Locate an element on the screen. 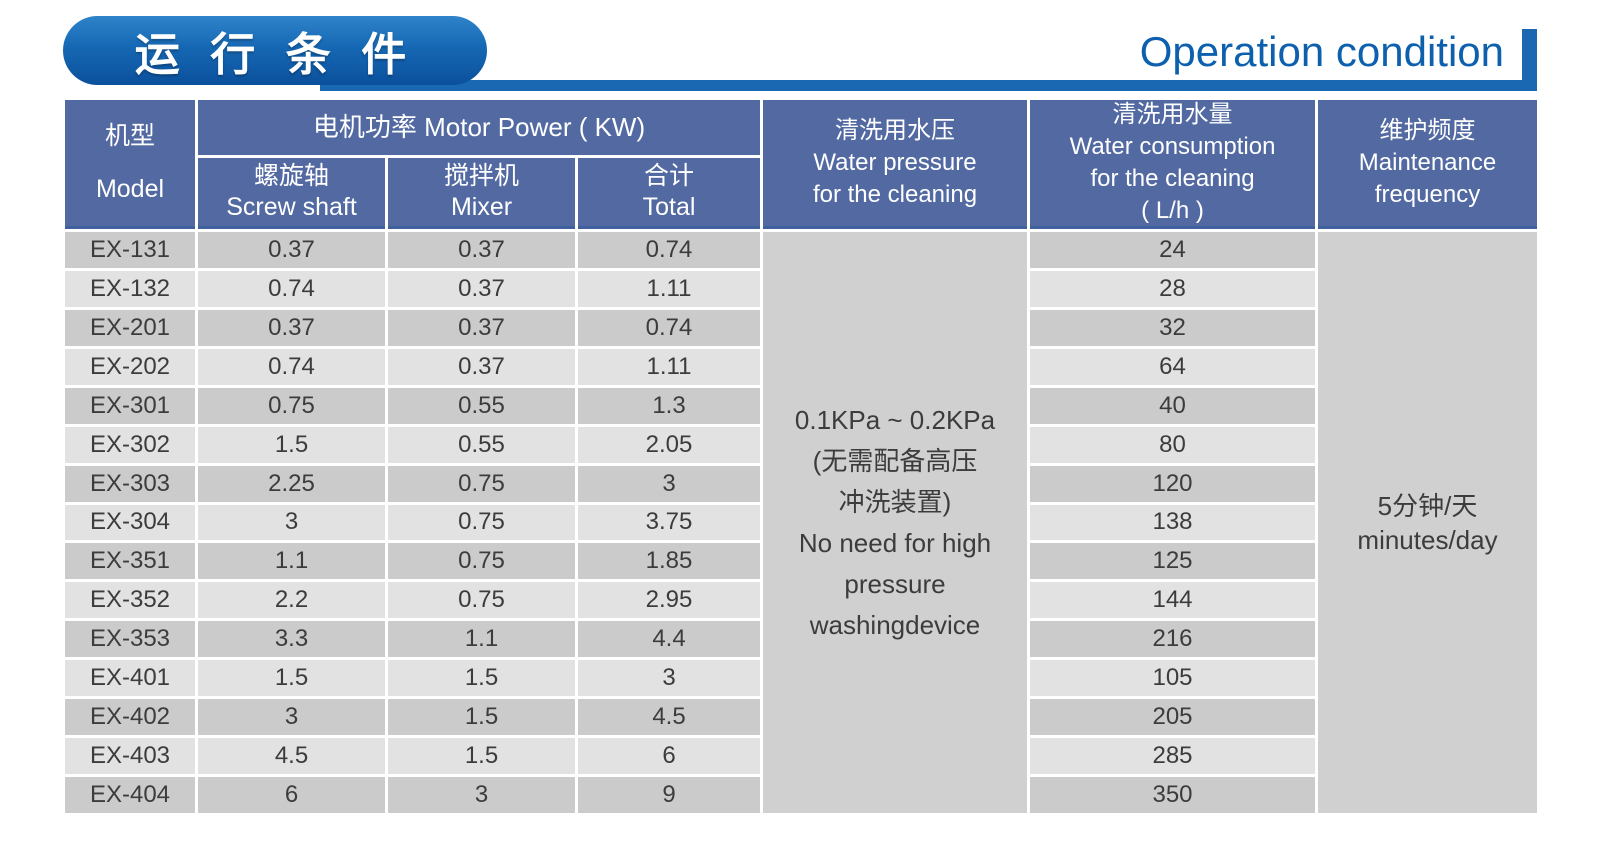  header-maintenance-line: 维护频度 is located at coordinates (1427, 130).